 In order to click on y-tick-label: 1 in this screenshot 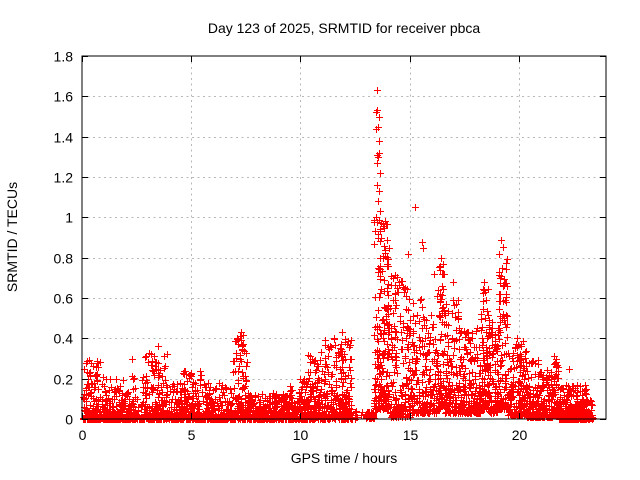, I will do `click(69, 218)`.